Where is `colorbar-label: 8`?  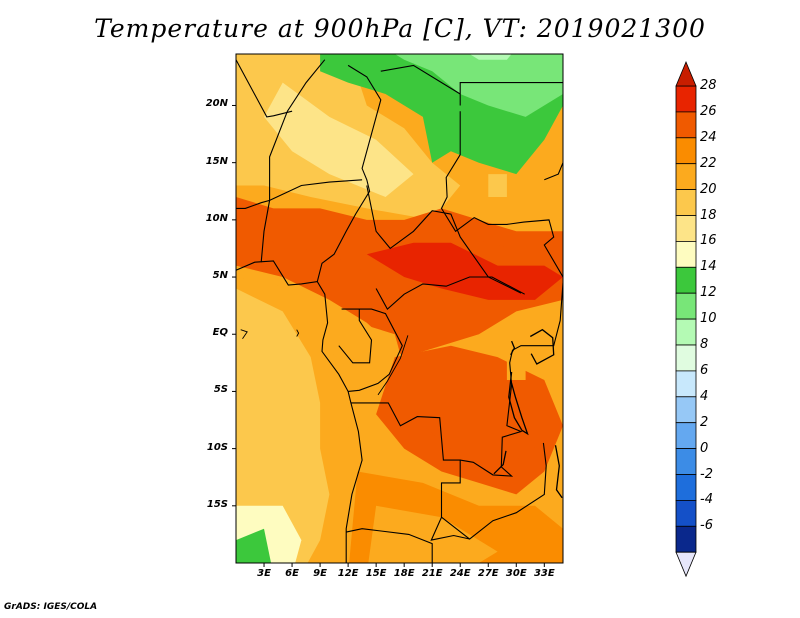
colorbar-label: 8 is located at coordinates (704, 344).